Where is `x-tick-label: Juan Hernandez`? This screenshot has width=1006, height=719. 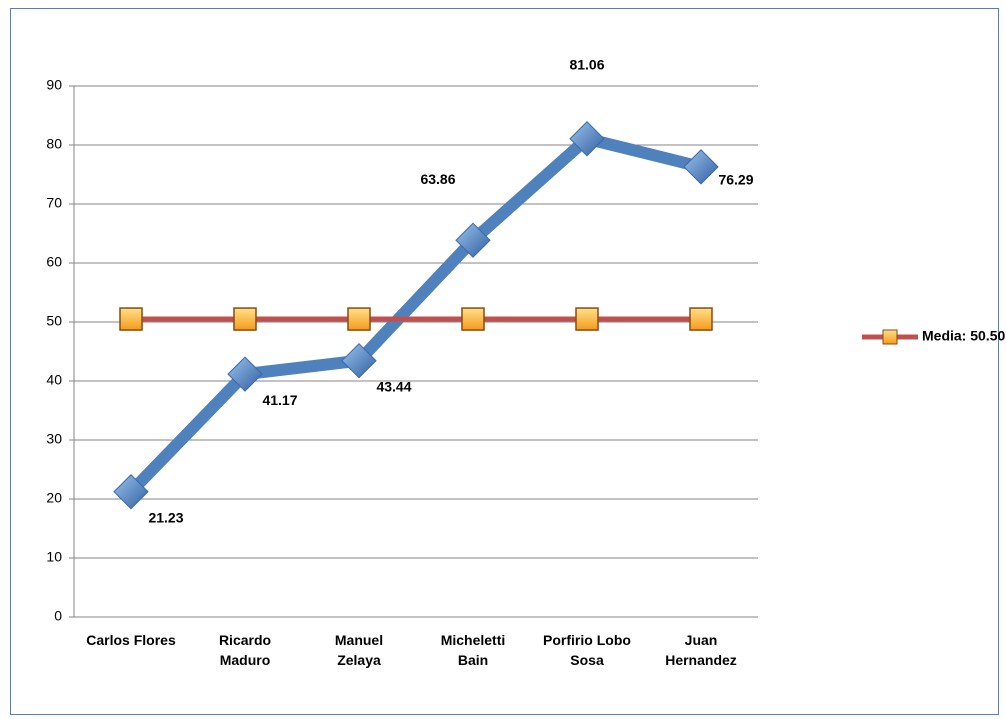
x-tick-label: Juan Hernandez is located at coordinates (701, 650).